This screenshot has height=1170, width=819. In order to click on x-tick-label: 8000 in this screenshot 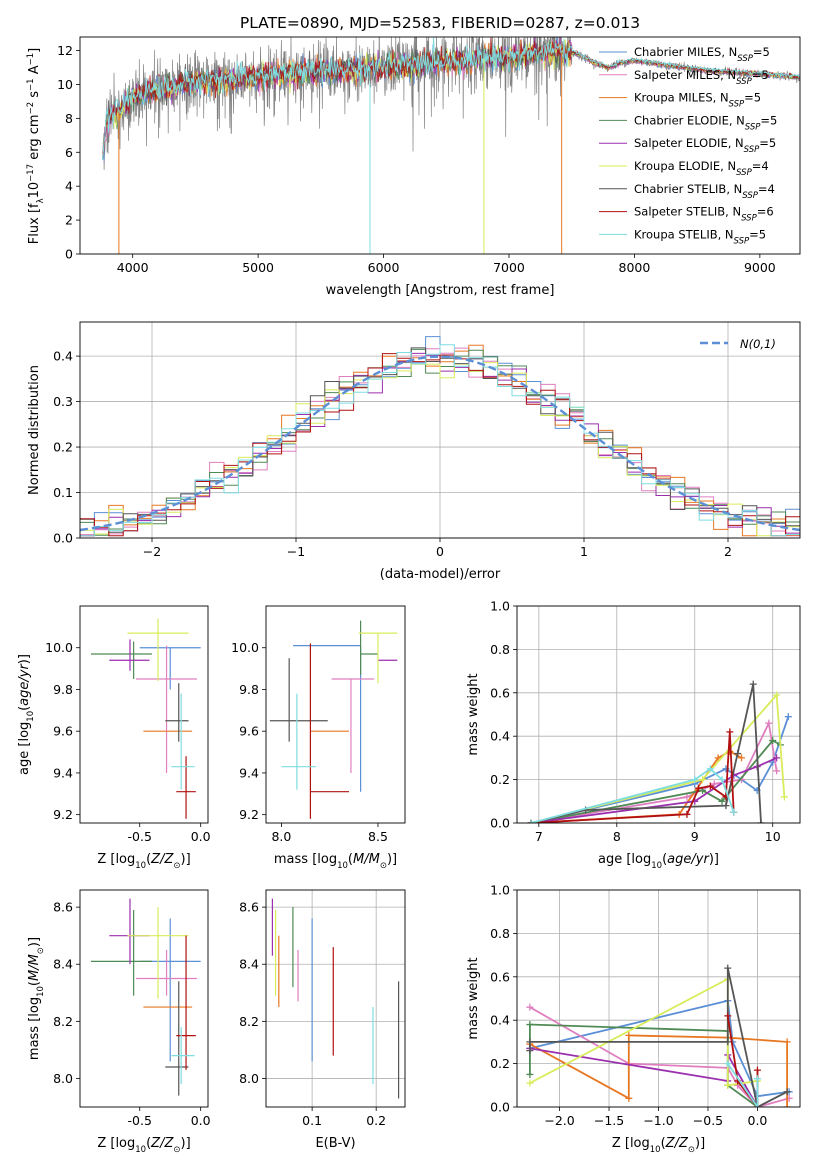, I will do `click(635, 267)`.